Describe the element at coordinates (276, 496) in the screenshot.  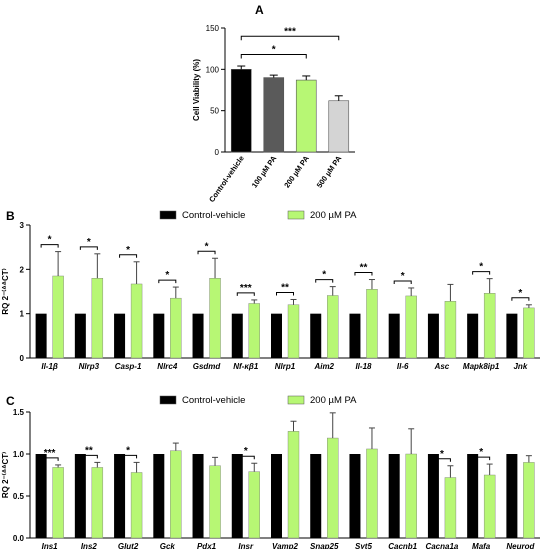
I see `bar-control-c-vamp2` at that location.